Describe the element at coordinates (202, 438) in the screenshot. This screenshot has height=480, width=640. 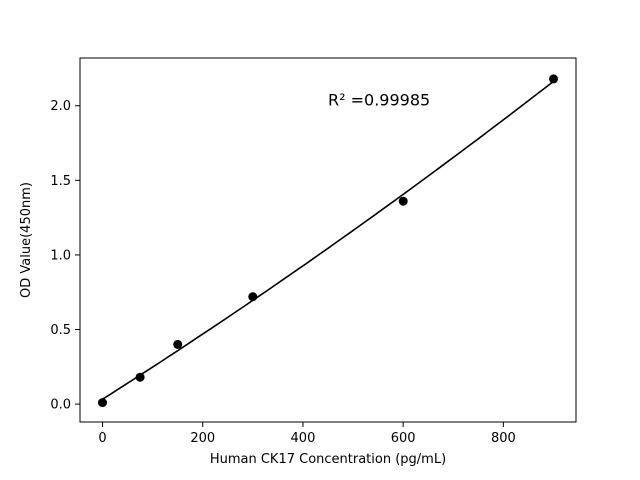
I see `x-tick-label: 200` at that location.